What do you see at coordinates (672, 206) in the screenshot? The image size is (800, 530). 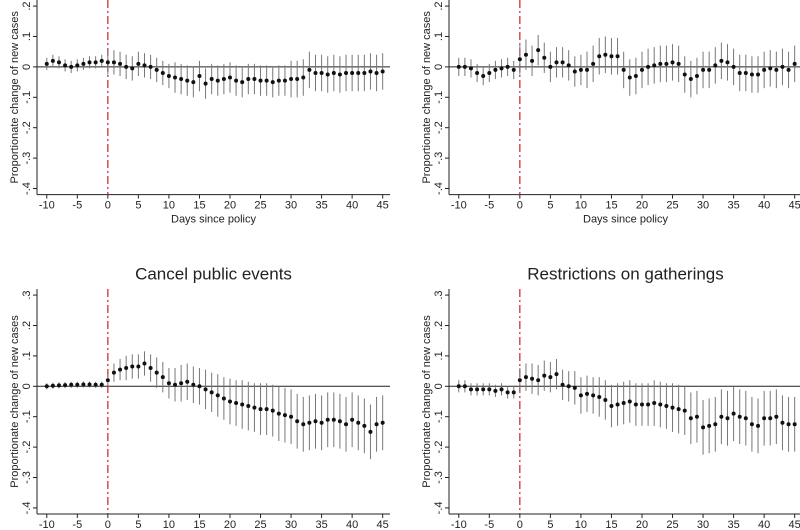 I see `x-tick-label: 25` at bounding box center [672, 206].